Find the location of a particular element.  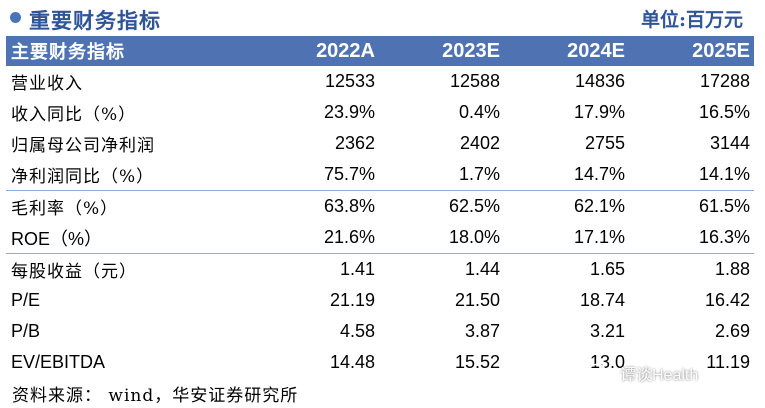

row-label: 净利润同比（%） is located at coordinates (83, 177).